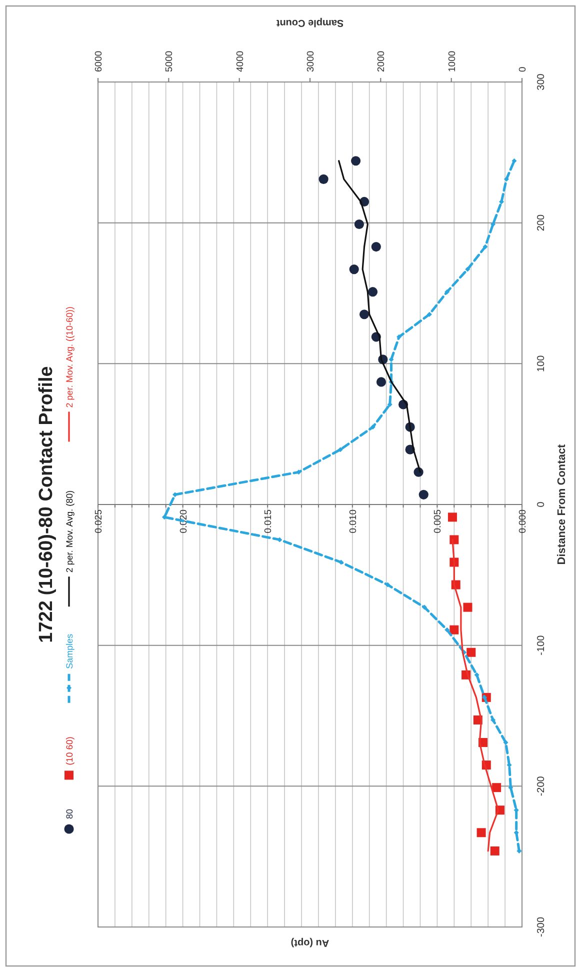 This screenshot has width=581, height=972. Describe the element at coordinates (268, 522) in the screenshot. I see `x-tick-label: 0.015` at that location.